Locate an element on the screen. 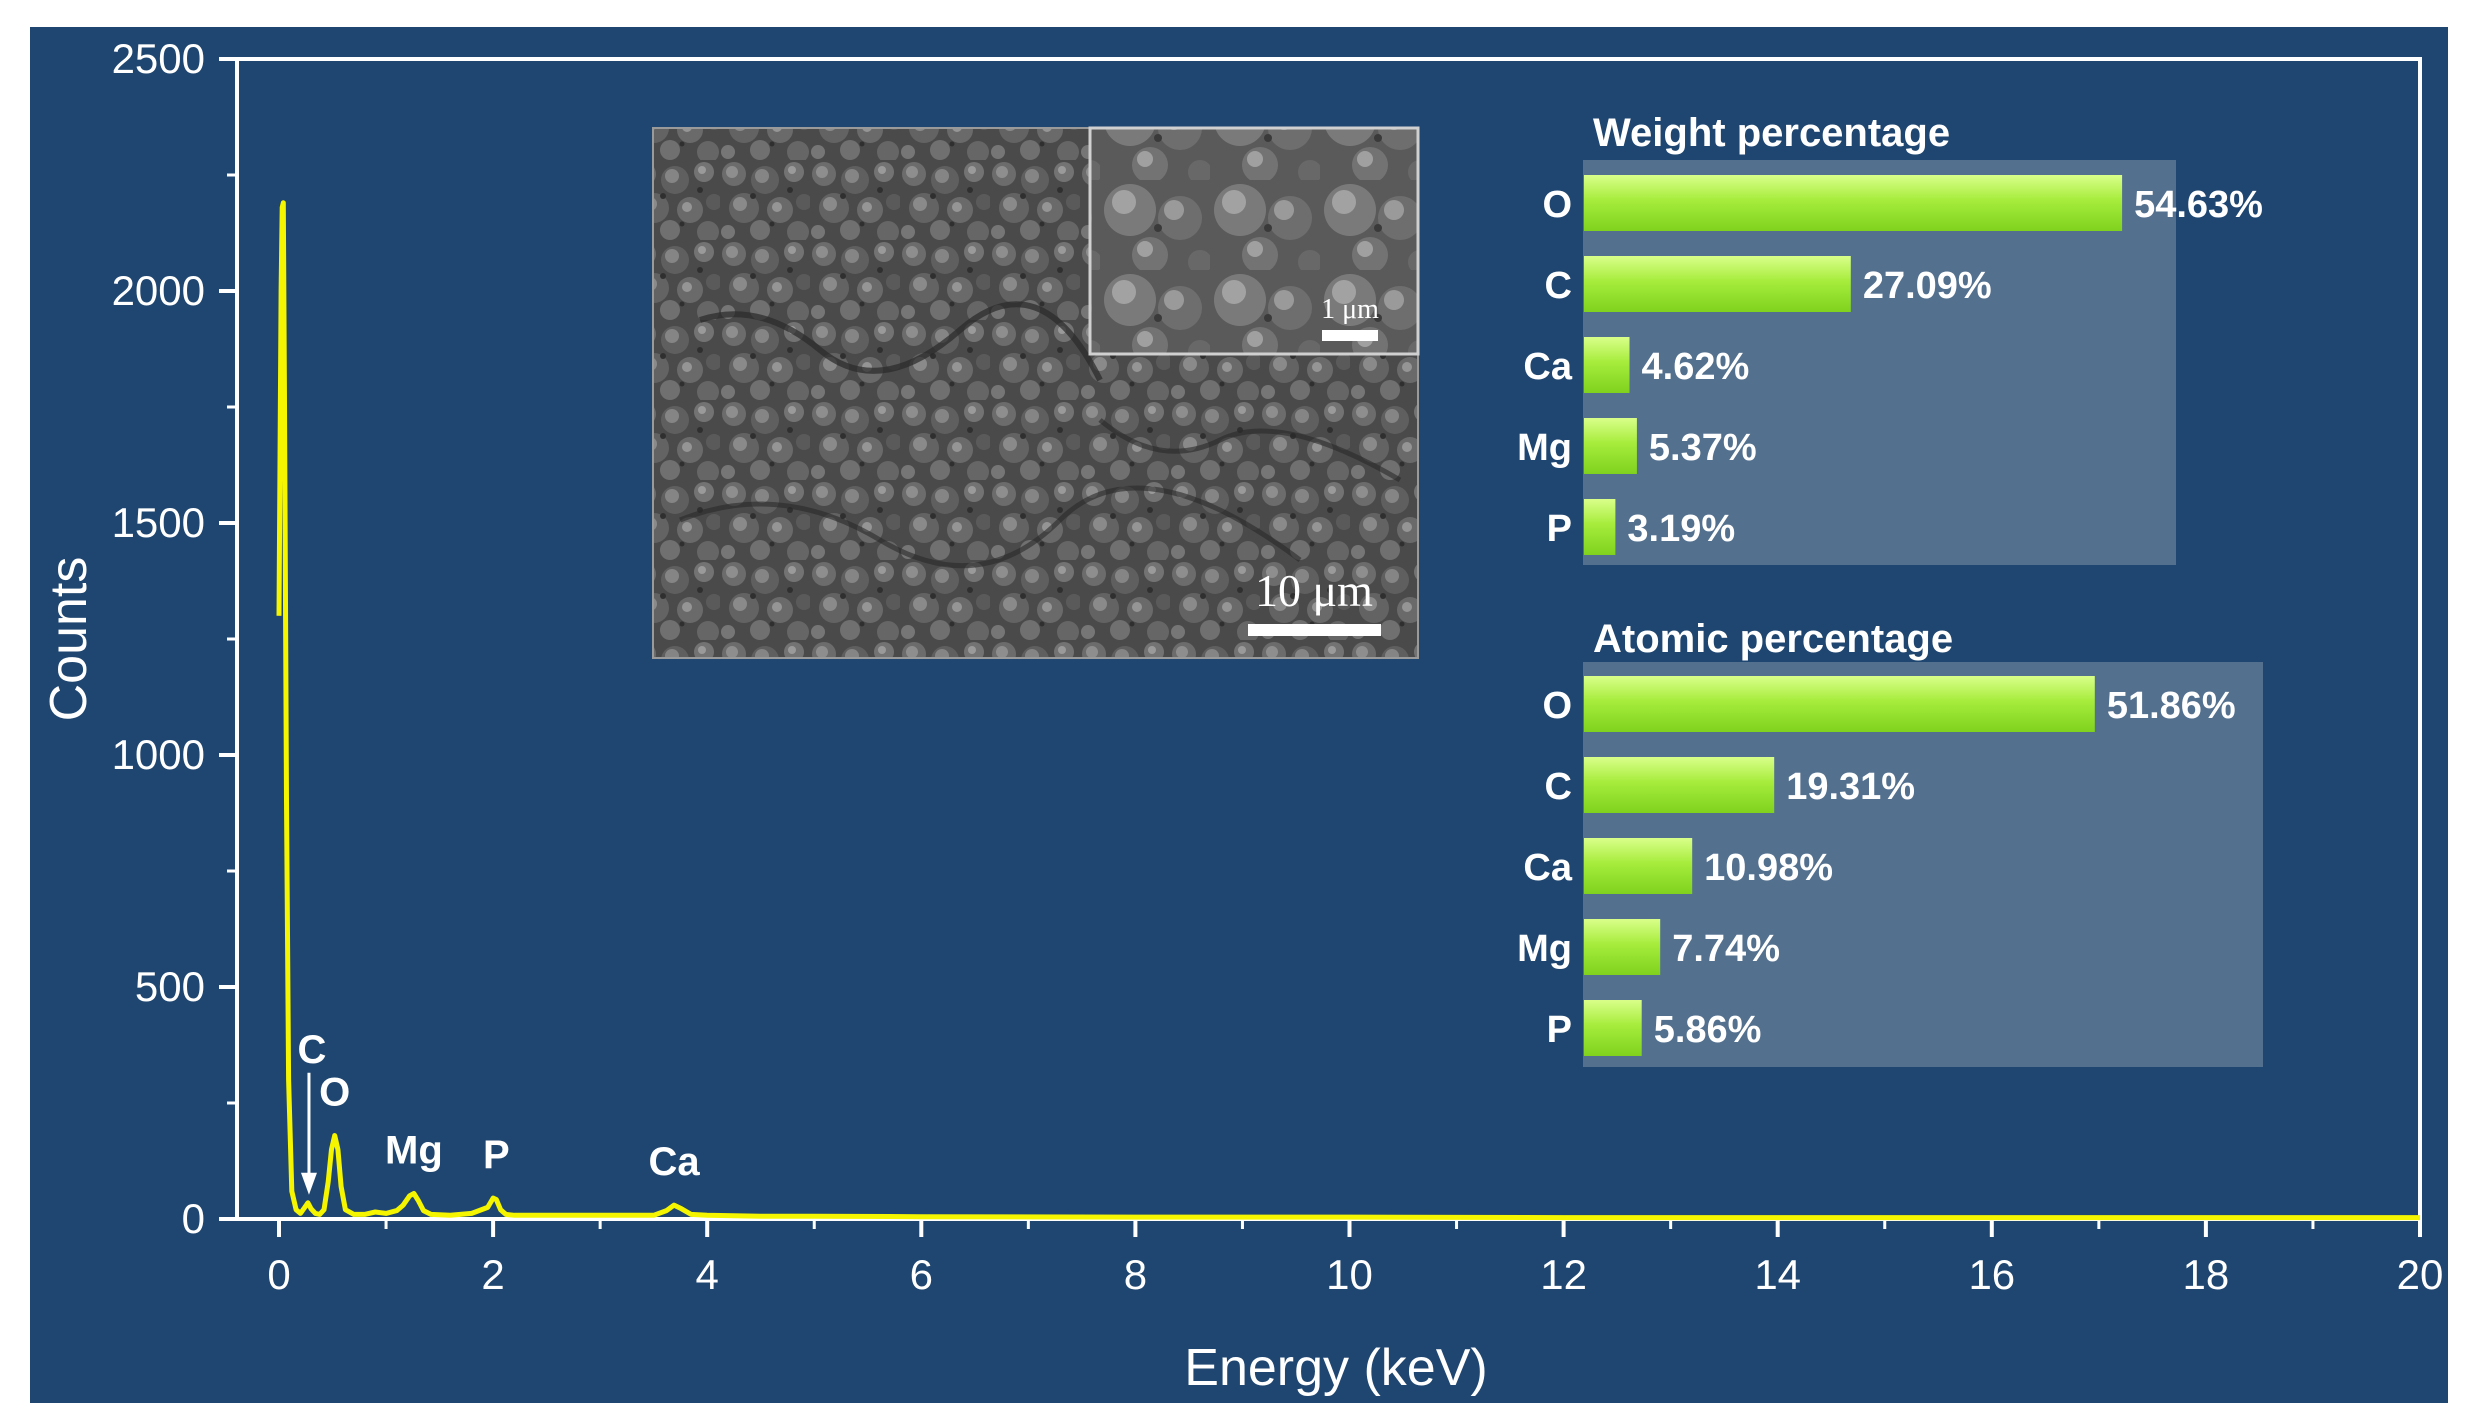 The width and height of the screenshot is (2478, 1428). bar-value-label: 10.98% is located at coordinates (1768, 868).